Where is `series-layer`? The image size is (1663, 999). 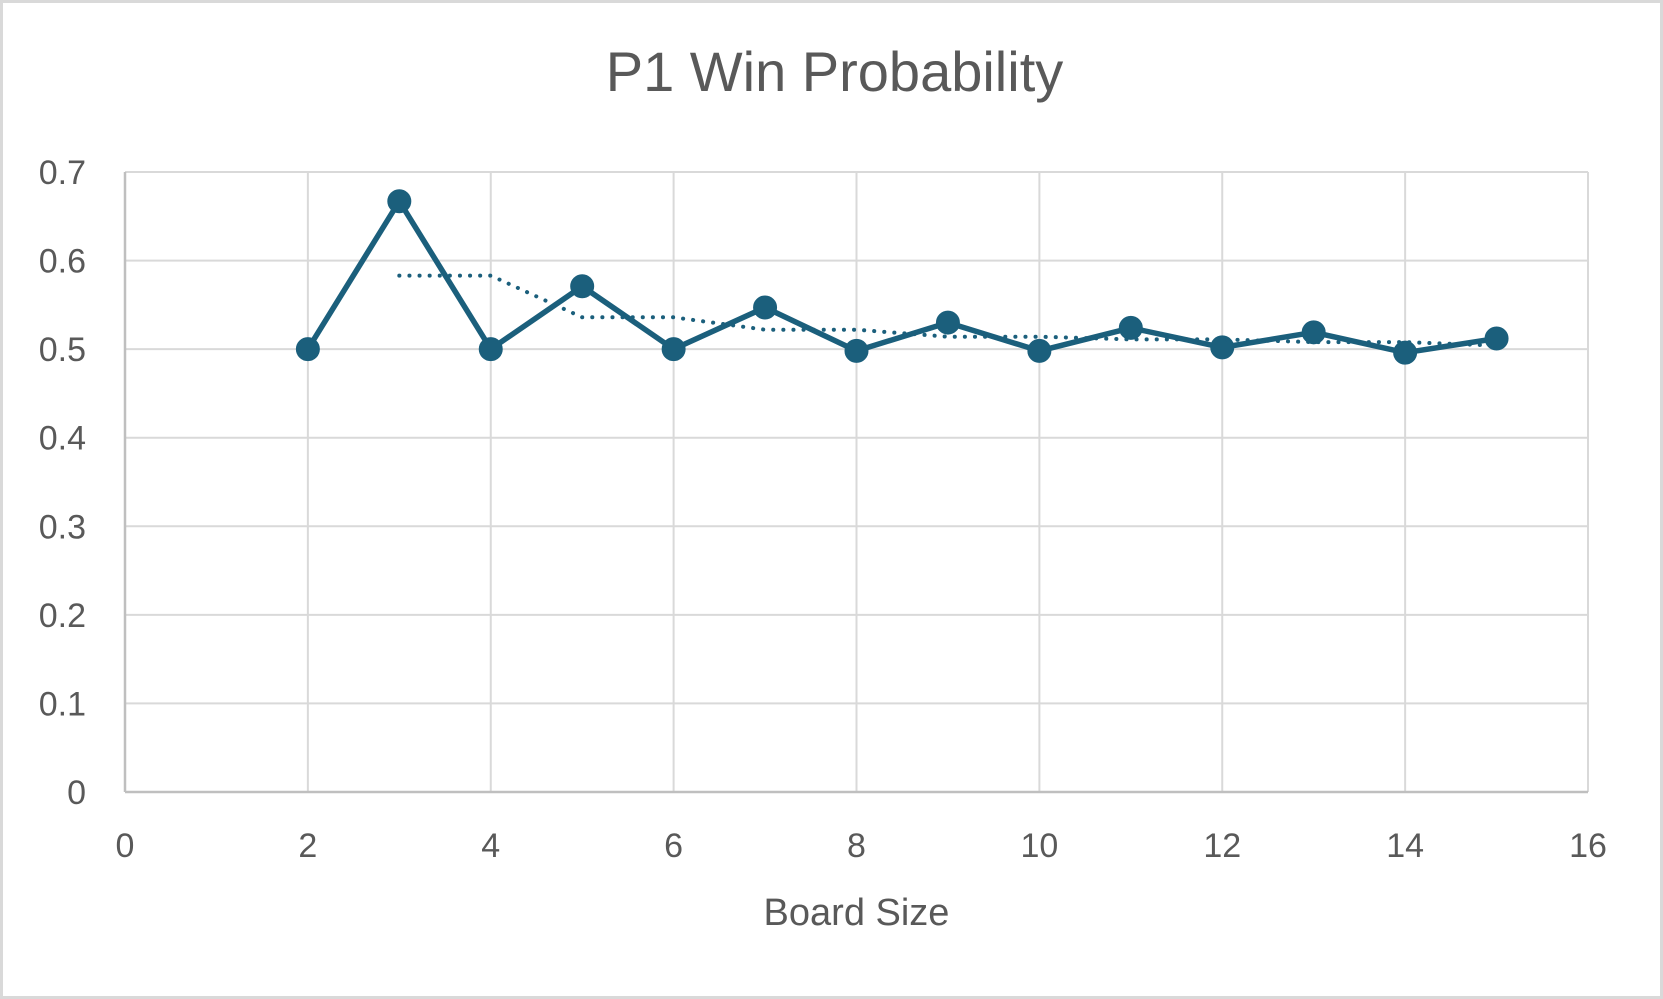
series-layer is located at coordinates (902, 277).